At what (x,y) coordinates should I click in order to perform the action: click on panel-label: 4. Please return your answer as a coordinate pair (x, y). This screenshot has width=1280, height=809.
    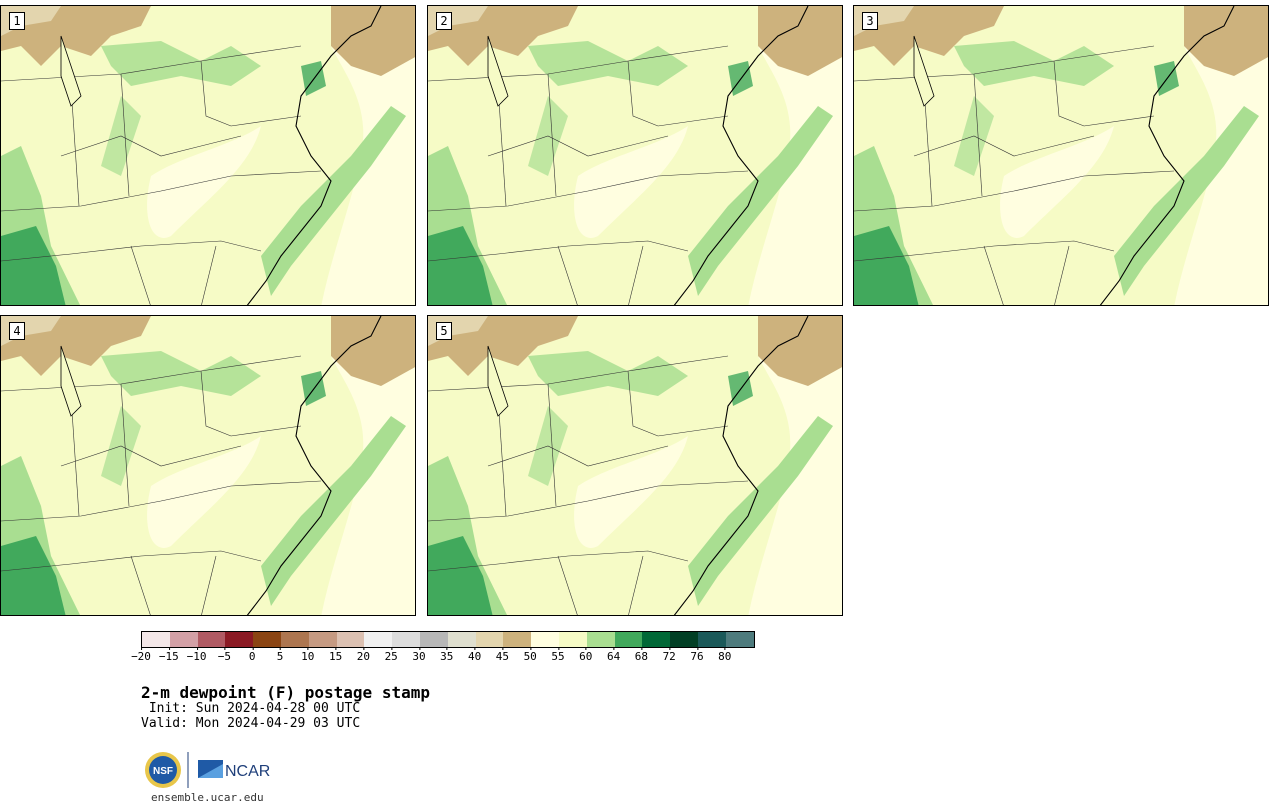
    Looking at the image, I should click on (17, 331).